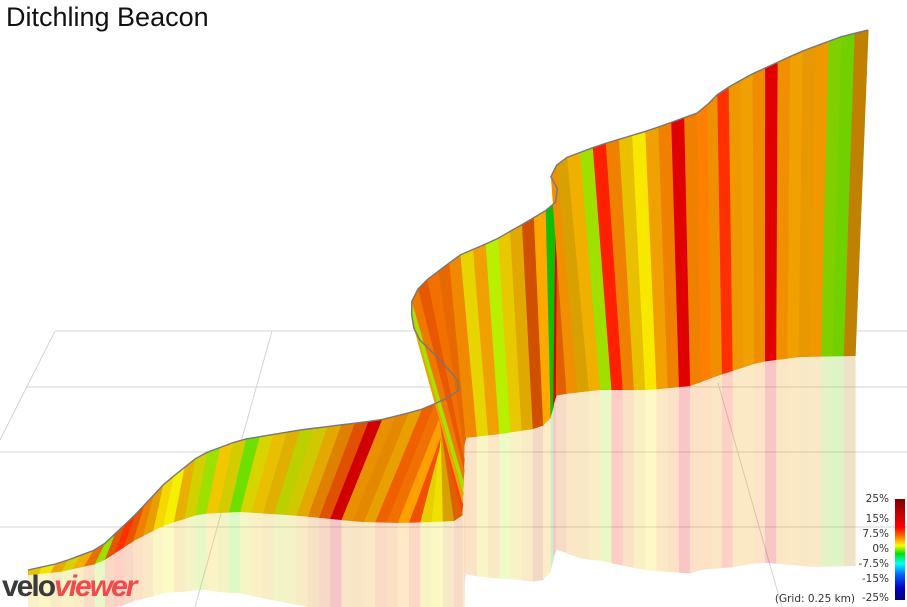 This screenshot has height=607, width=907. I want to click on veloviewer-logo: veloviewer, so click(69, 586).